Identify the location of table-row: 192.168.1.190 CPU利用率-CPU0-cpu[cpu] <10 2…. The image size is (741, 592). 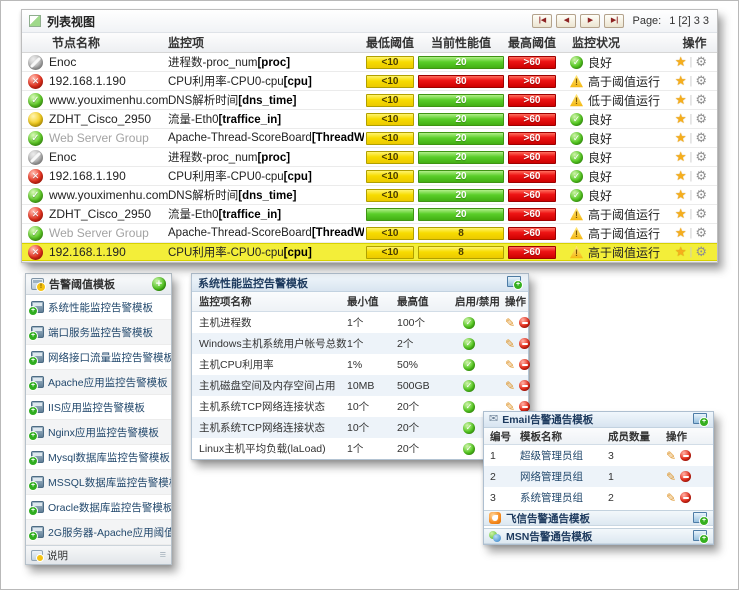
(369, 176).